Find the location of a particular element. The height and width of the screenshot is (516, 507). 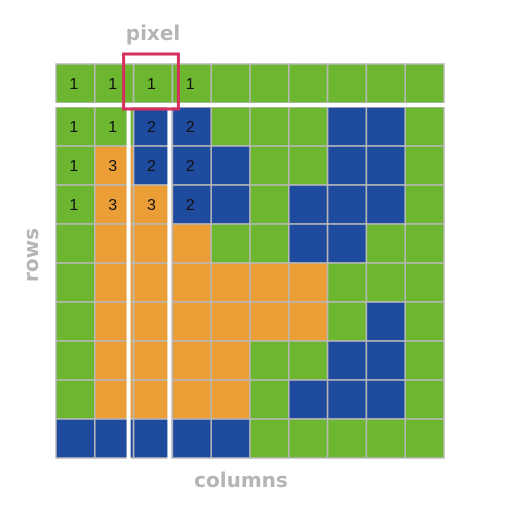

highlighted-pixel is located at coordinates (151, 81).